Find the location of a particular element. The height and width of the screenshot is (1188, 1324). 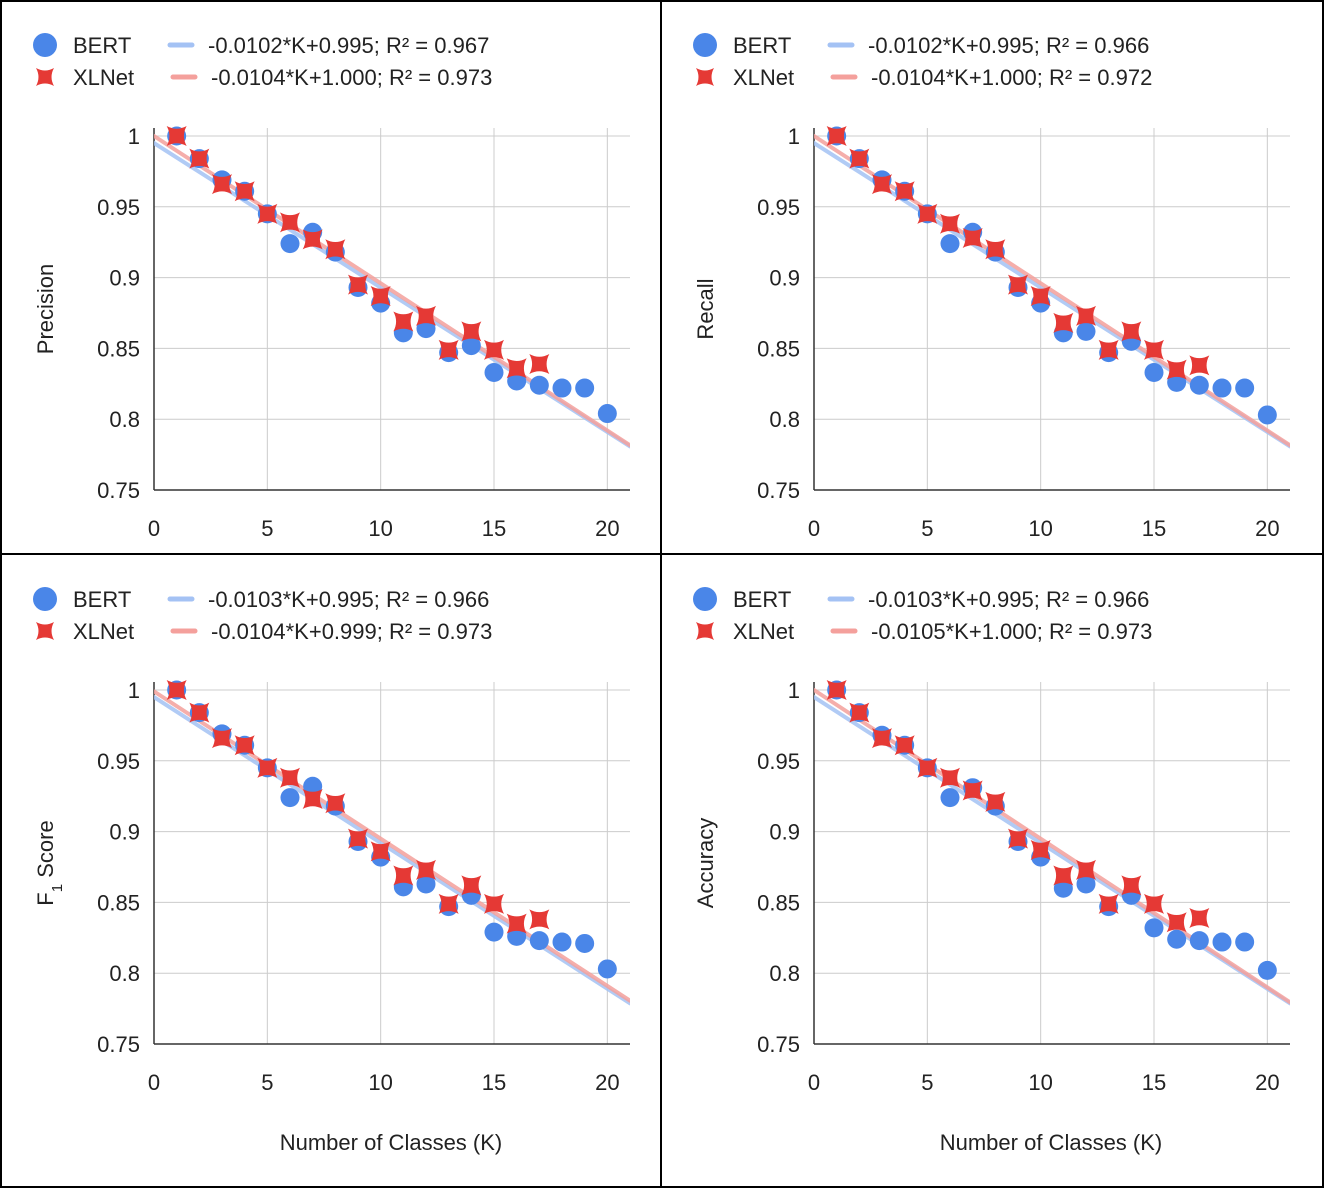

y-tick-label: 0.75 is located at coordinates (778, 490).